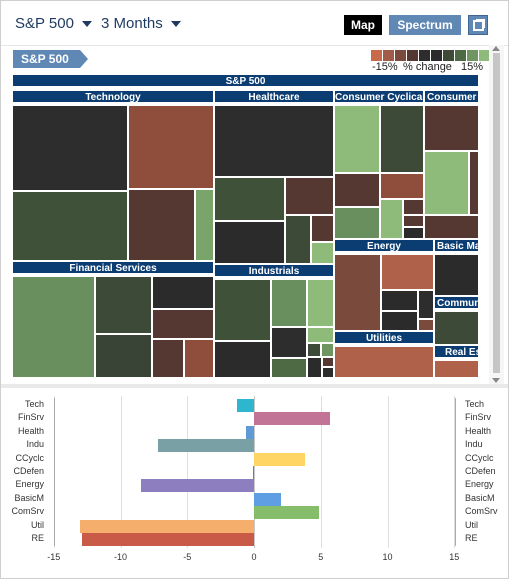 Image resolution: width=509 pixels, height=579 pixels. I want to click on popout-icon, so click(478, 25).